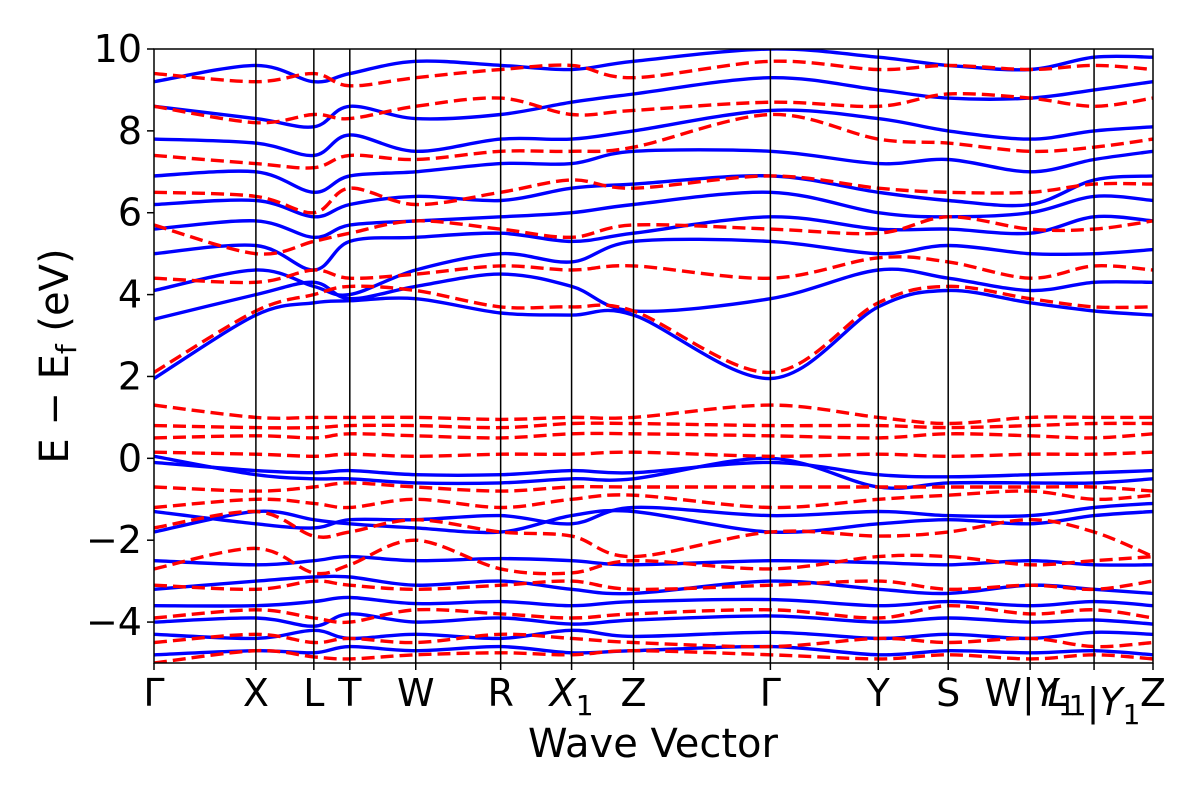  What do you see at coordinates (120, 335) in the screenshot?
I see `y-axis: −4 −2 0 2 4 6 8 10` at bounding box center [120, 335].